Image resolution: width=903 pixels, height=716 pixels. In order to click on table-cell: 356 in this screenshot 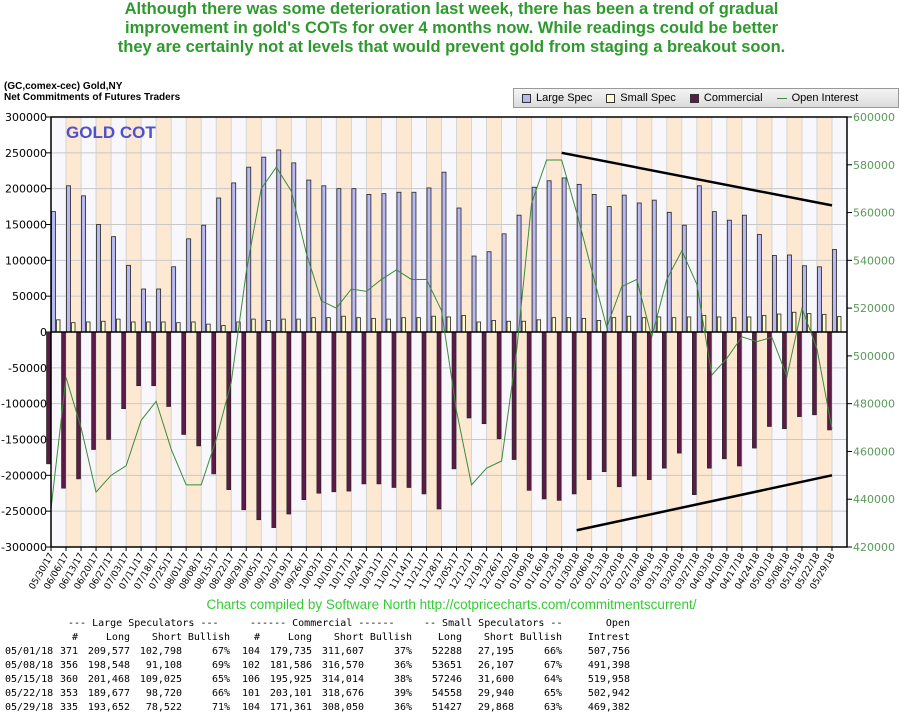, I will do `click(68, 665)`.